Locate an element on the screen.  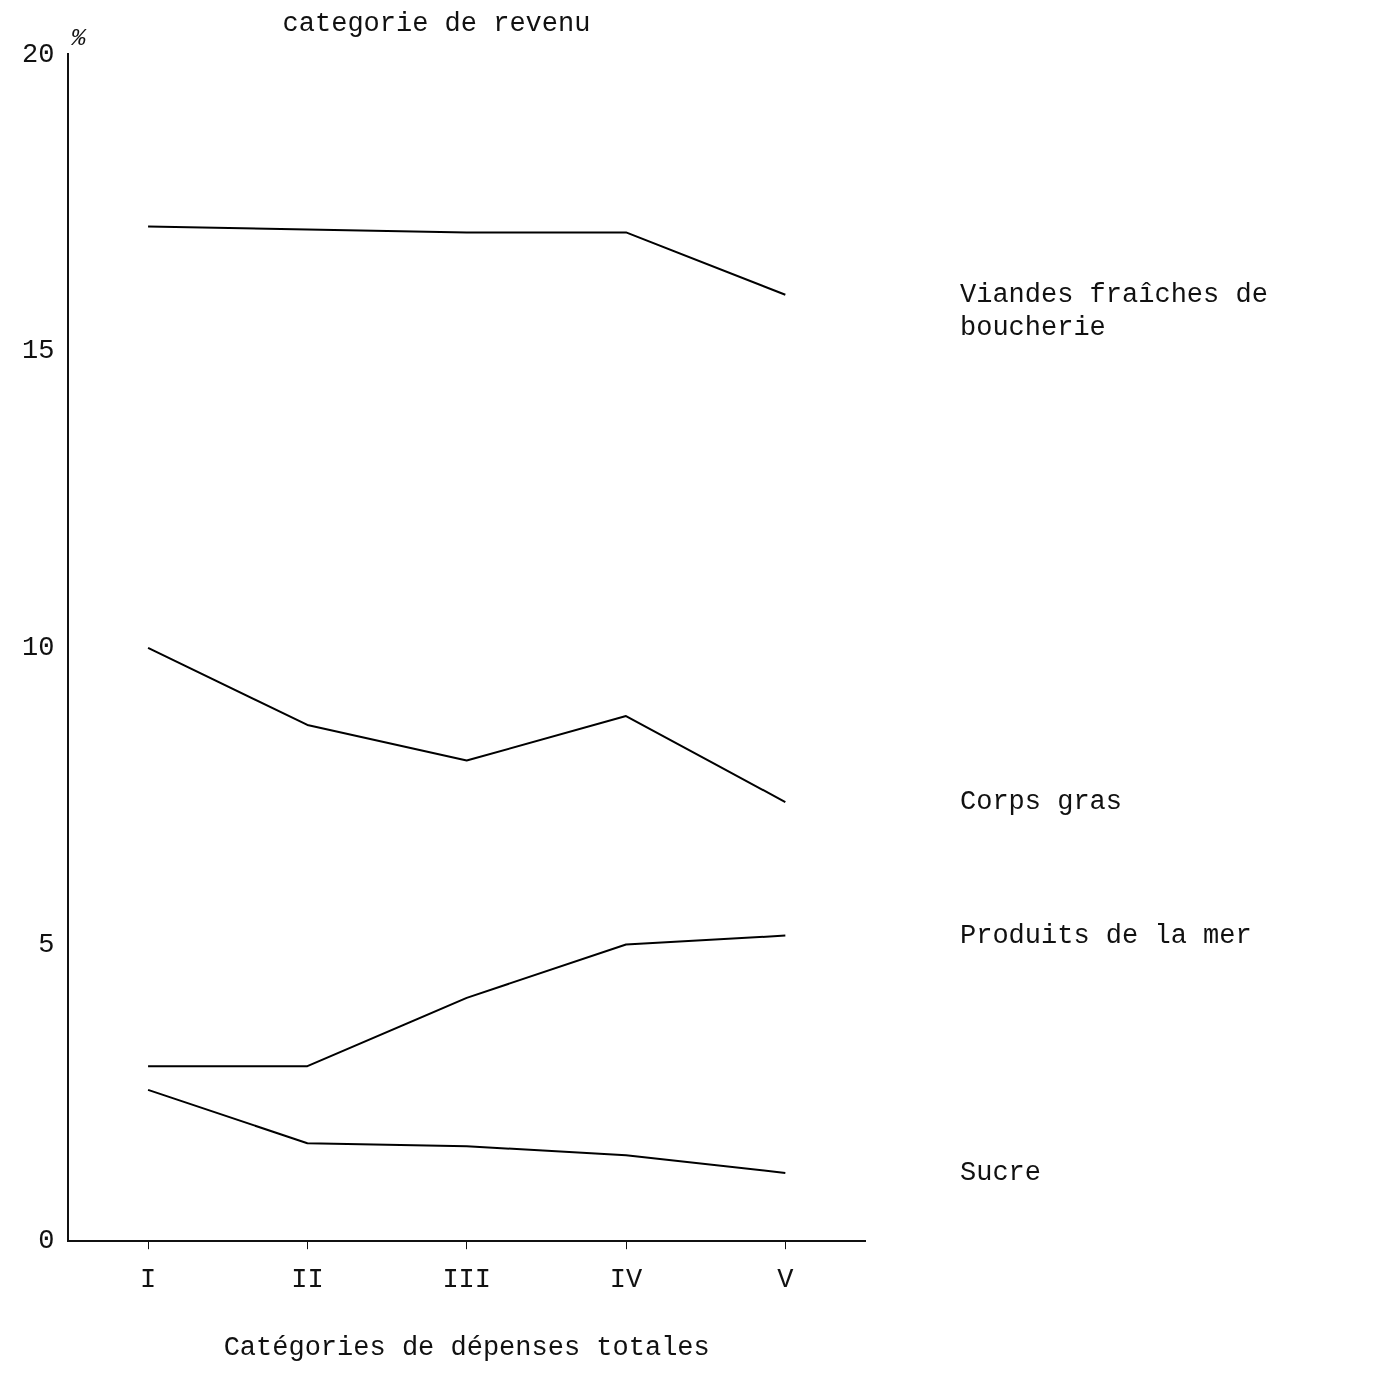
text: Viandes fraîches de boucherie is located at coordinates (1114, 311).